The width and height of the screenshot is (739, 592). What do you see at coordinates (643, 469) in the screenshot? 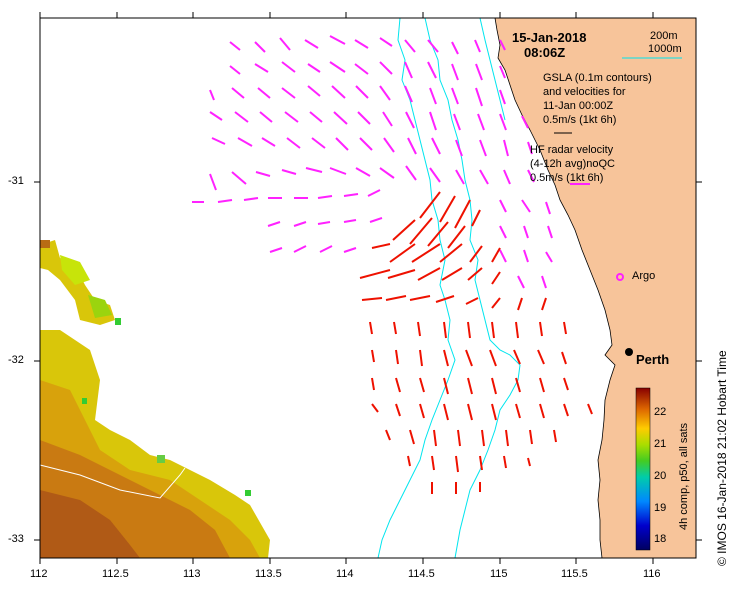
I see `colorbar` at bounding box center [643, 469].